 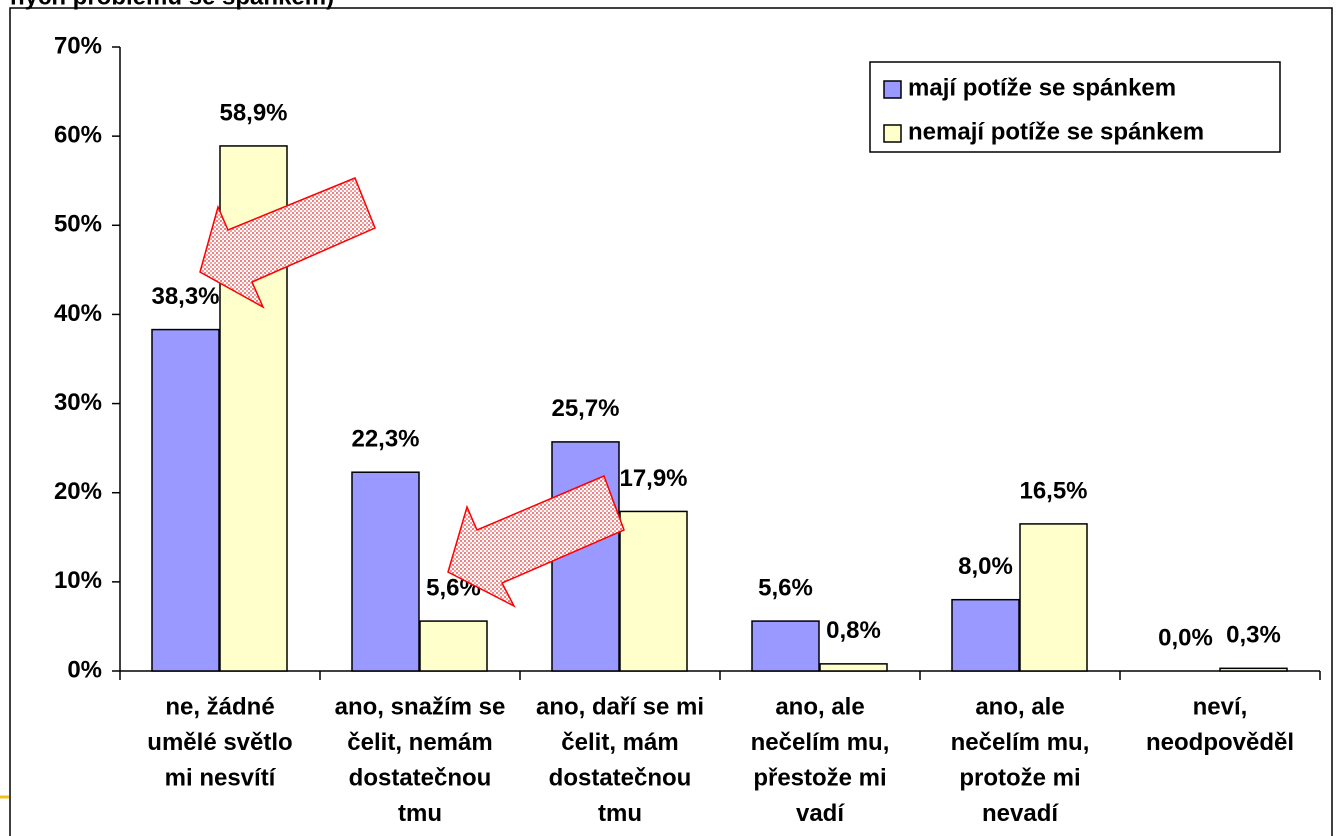 I want to click on value-label: 0,8%, so click(x=853, y=630).